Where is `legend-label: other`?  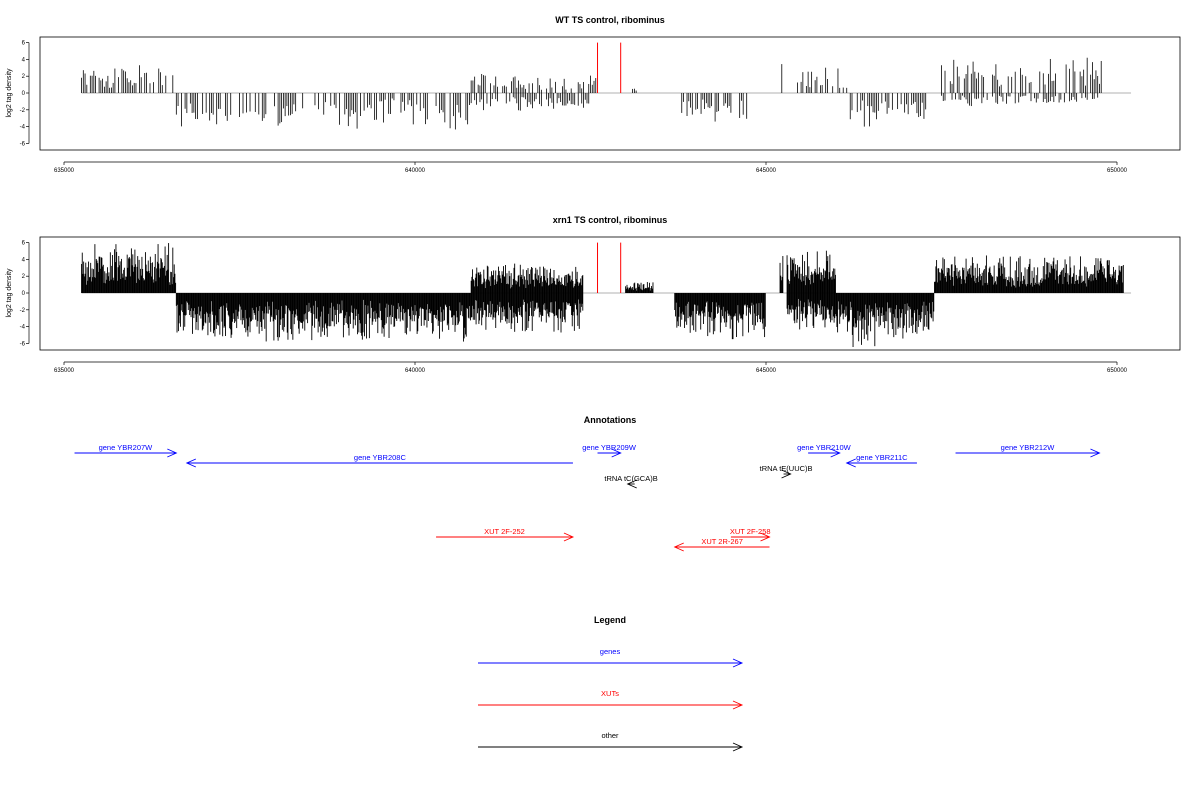
legend-label: other is located at coordinates (610, 735).